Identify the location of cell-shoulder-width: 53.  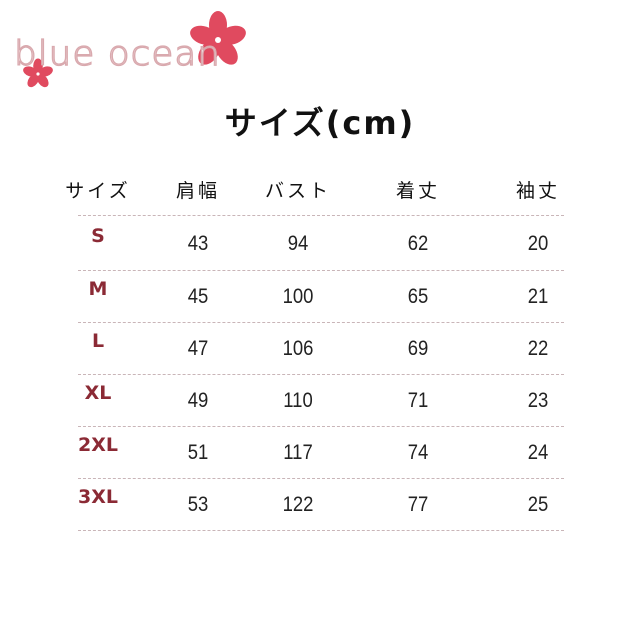
(198, 504).